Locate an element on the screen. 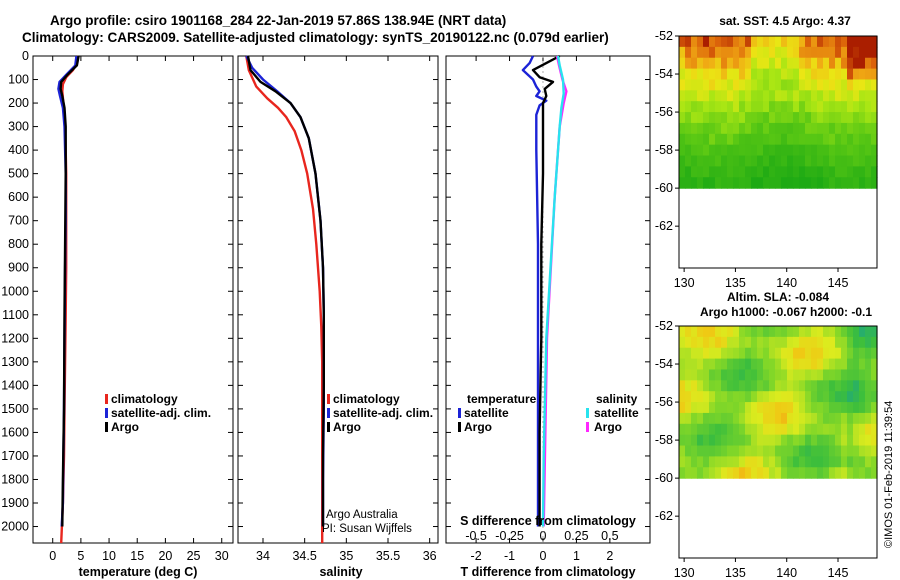  x-tick-label: 10 is located at coordinates (109, 556).